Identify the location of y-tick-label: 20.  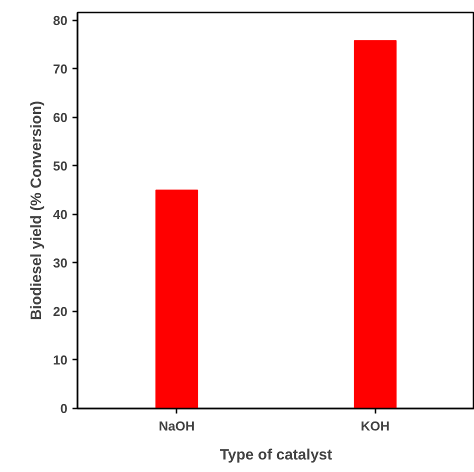
(60, 311).